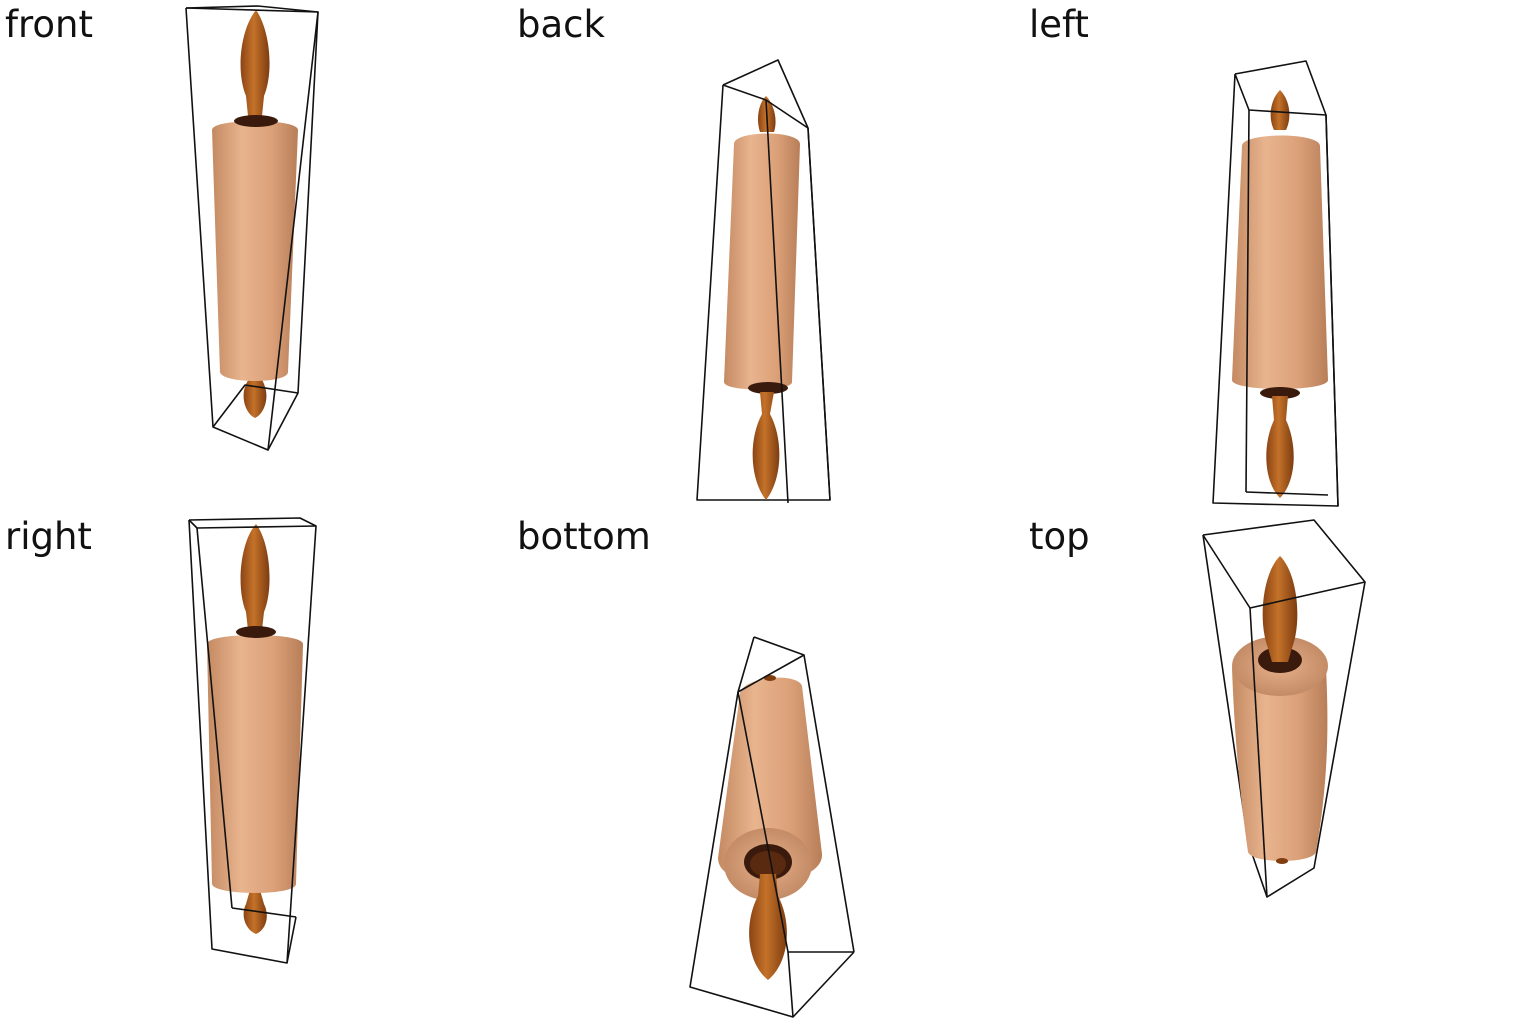  I want to click on view-label-left: left, so click(1059, 24).